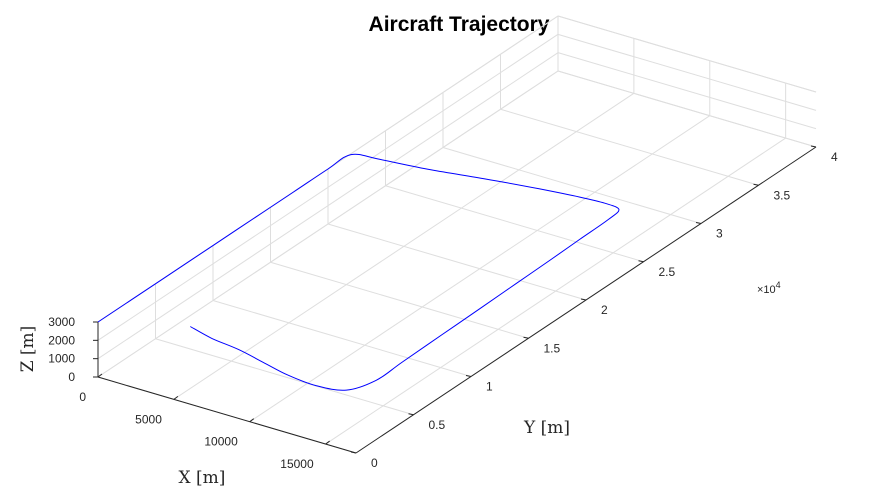 Image resolution: width=872 pixels, height=498 pixels. I want to click on z-axis-label: Z [m], so click(28, 349).